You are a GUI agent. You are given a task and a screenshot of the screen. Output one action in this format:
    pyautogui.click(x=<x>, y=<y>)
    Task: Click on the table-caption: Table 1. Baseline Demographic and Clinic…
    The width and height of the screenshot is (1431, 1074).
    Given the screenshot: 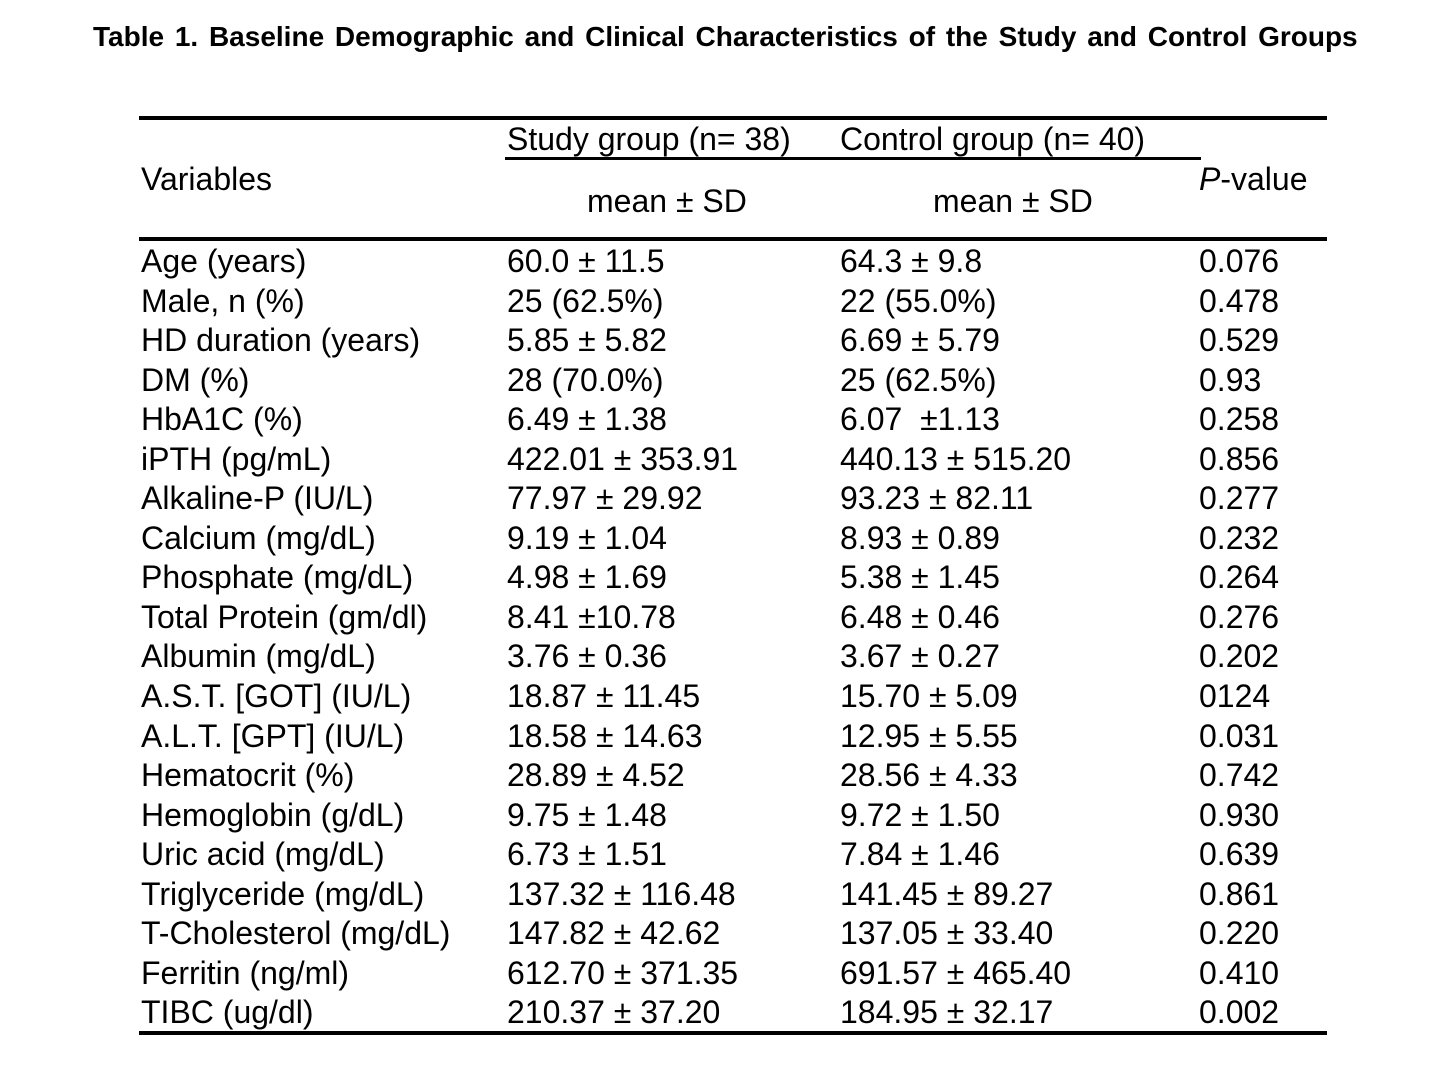 What is the action you would take?
    pyautogui.click(x=725, y=36)
    